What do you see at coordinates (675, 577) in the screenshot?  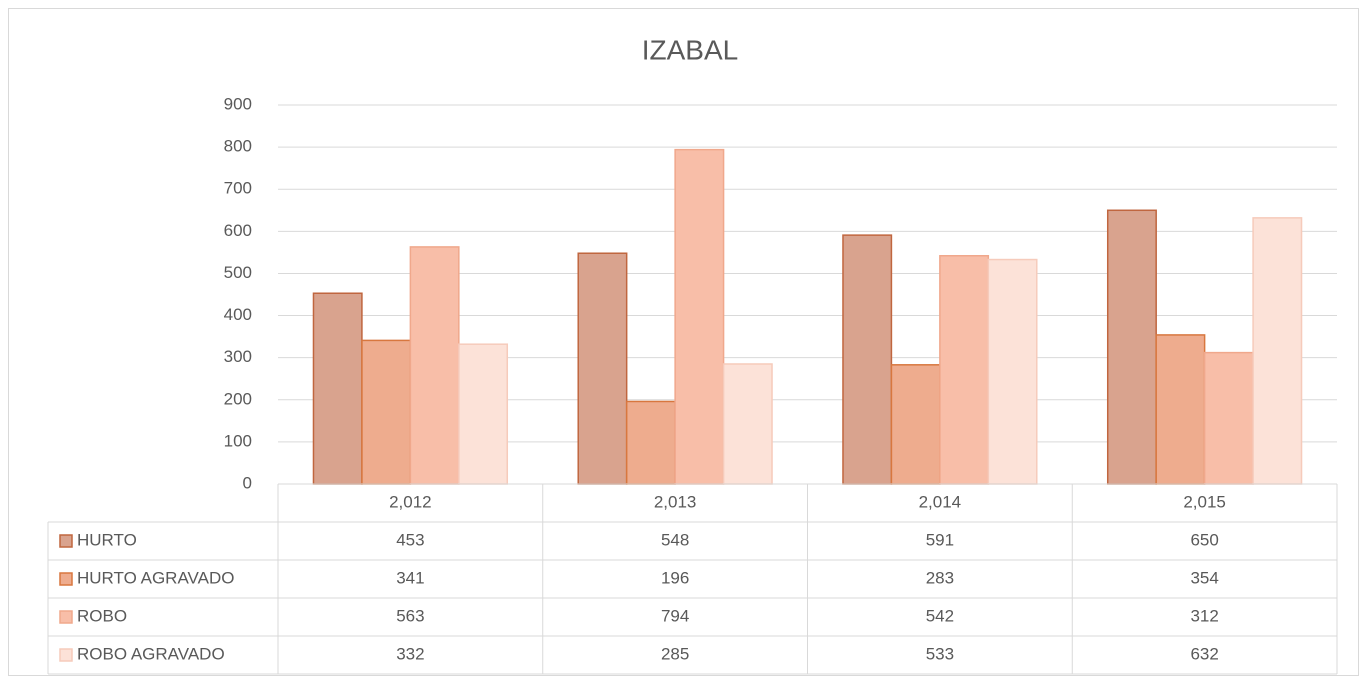 I see `table-value: 196` at bounding box center [675, 577].